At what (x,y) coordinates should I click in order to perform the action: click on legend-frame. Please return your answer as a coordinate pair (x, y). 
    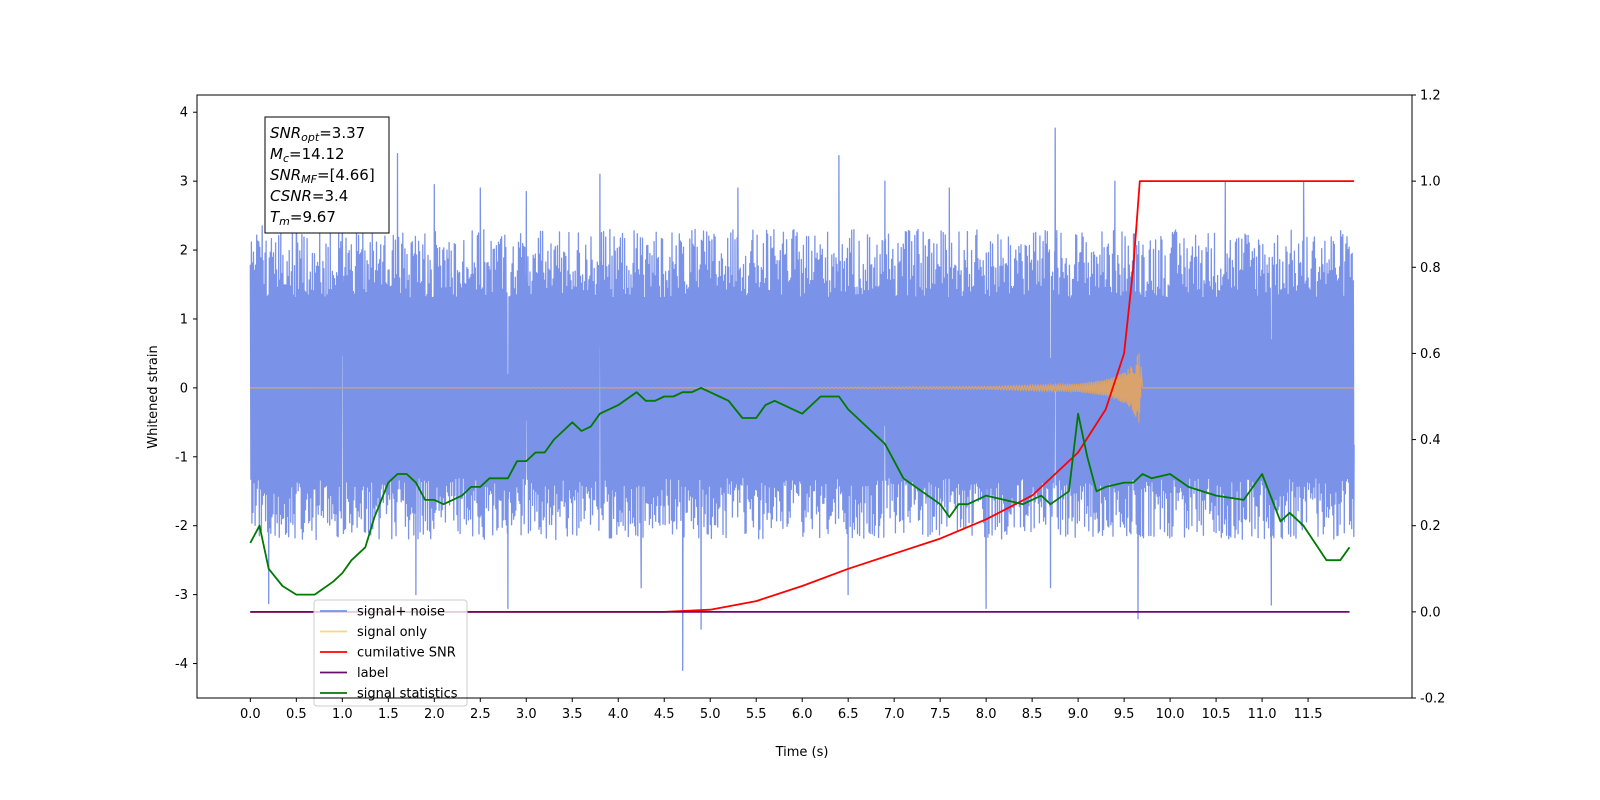
    Looking at the image, I should click on (390, 653).